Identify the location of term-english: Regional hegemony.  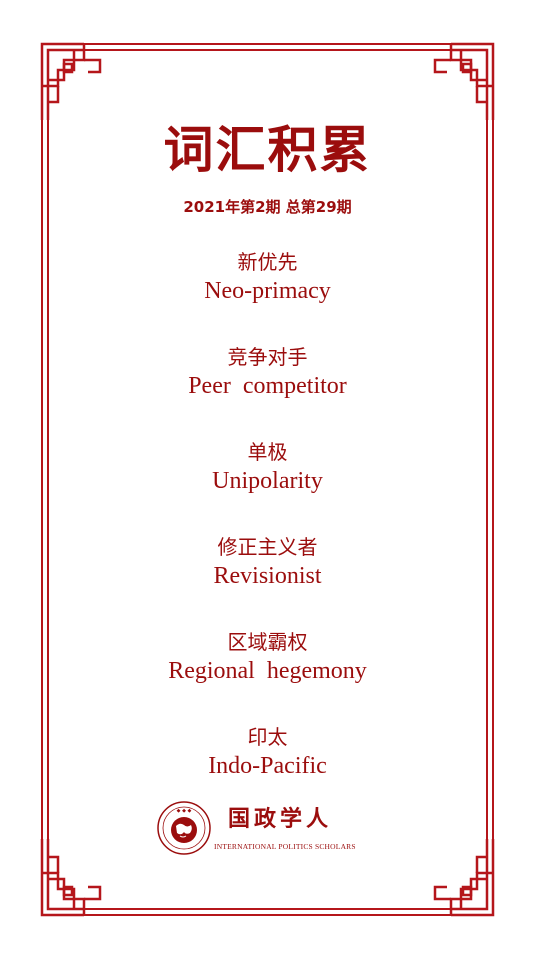
(267, 671).